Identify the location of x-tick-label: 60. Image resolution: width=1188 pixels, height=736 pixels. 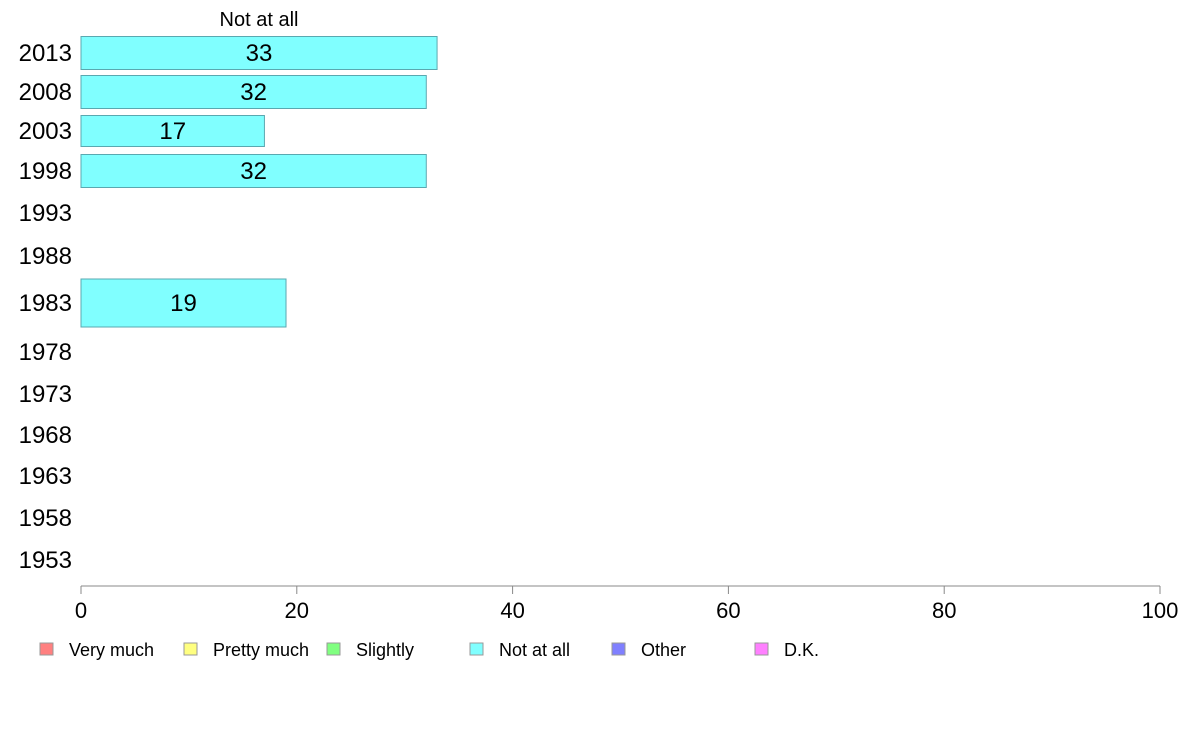
(728, 610).